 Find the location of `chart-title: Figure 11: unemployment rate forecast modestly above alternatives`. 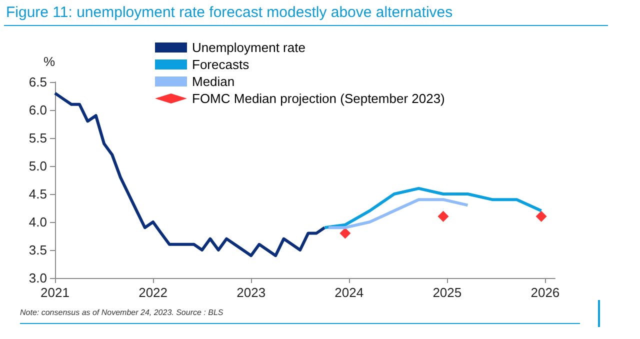

chart-title: Figure 11: unemployment rate forecast modestly above alternatives is located at coordinates (306, 14).